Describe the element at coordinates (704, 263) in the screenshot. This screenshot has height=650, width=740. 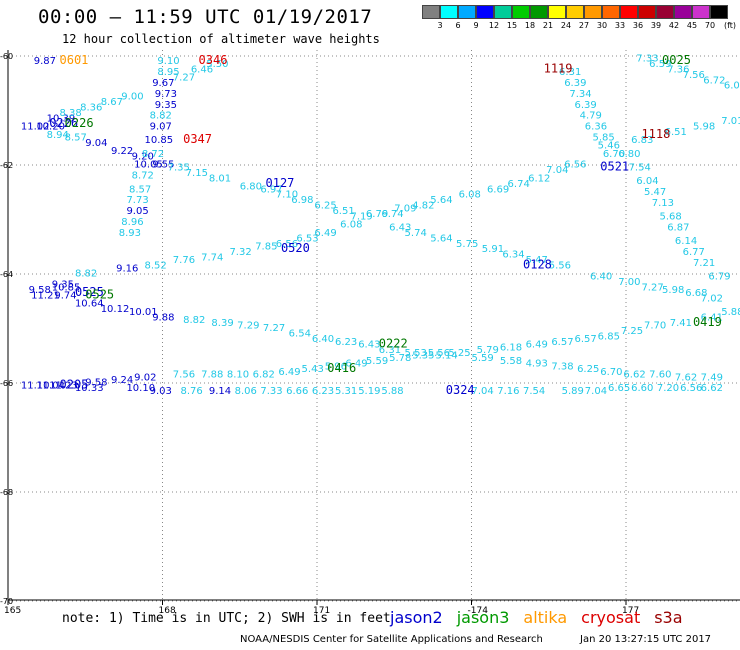
I see `swh-value: 7.21` at that location.